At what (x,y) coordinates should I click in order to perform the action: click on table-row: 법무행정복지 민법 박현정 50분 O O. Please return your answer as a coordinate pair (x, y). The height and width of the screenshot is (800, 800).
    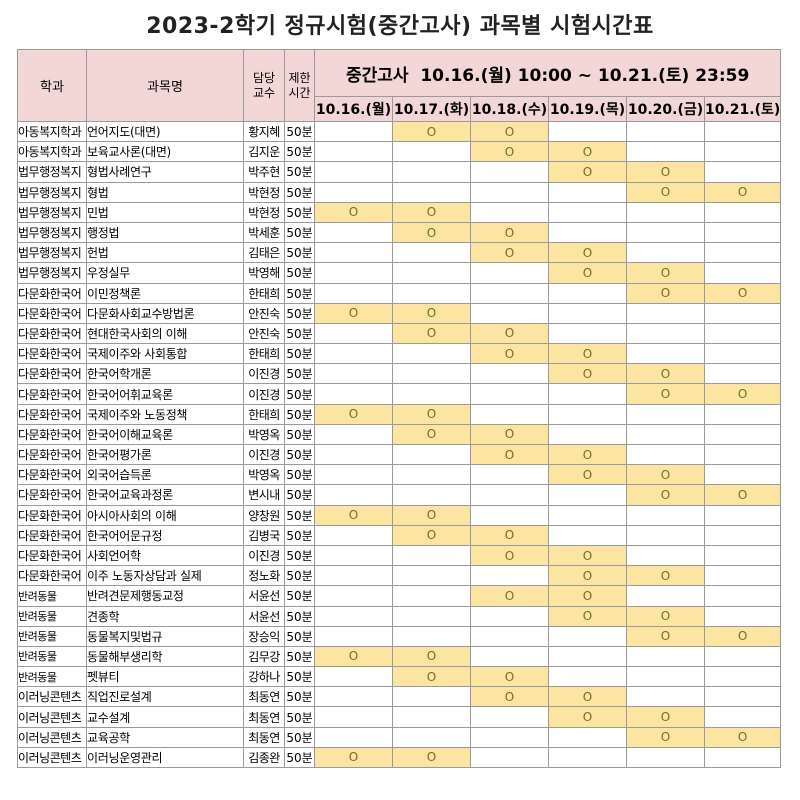
    Looking at the image, I should click on (399, 212).